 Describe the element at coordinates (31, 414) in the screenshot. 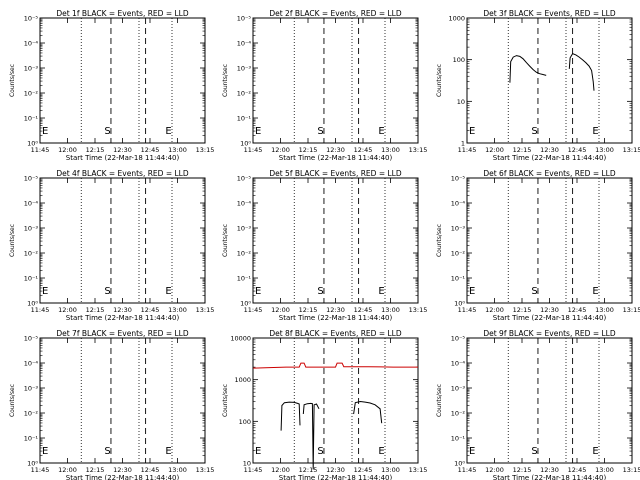

I see `y-tick-label: 10⁻²` at that location.